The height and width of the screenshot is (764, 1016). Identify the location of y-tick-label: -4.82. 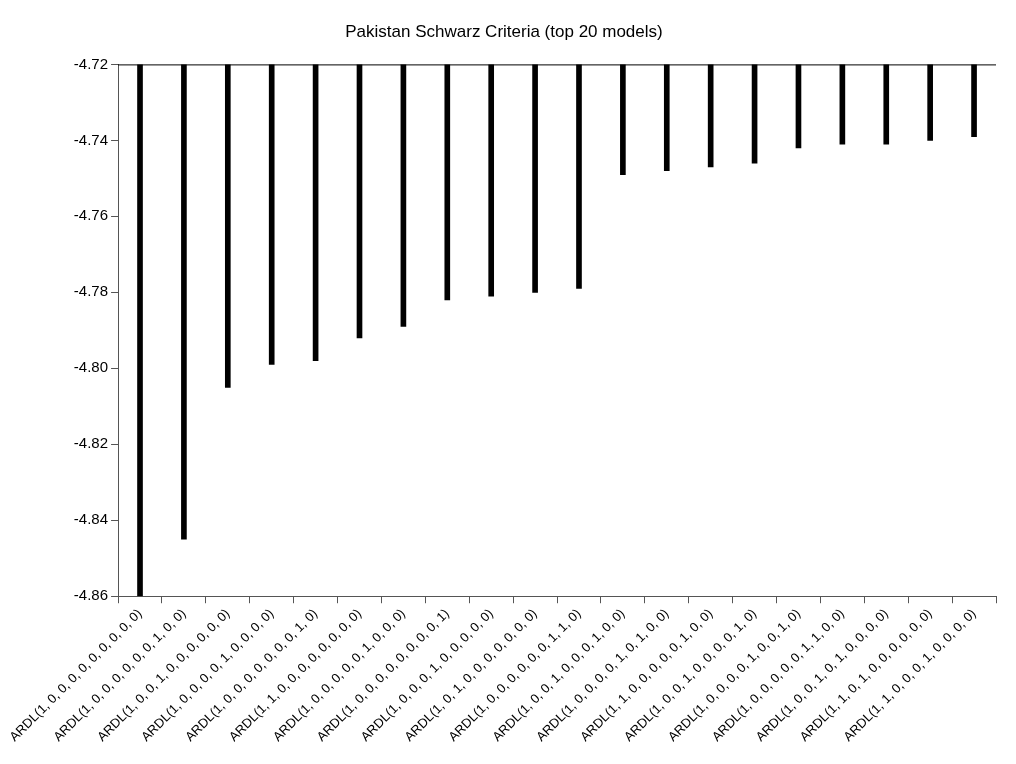
(91, 443).